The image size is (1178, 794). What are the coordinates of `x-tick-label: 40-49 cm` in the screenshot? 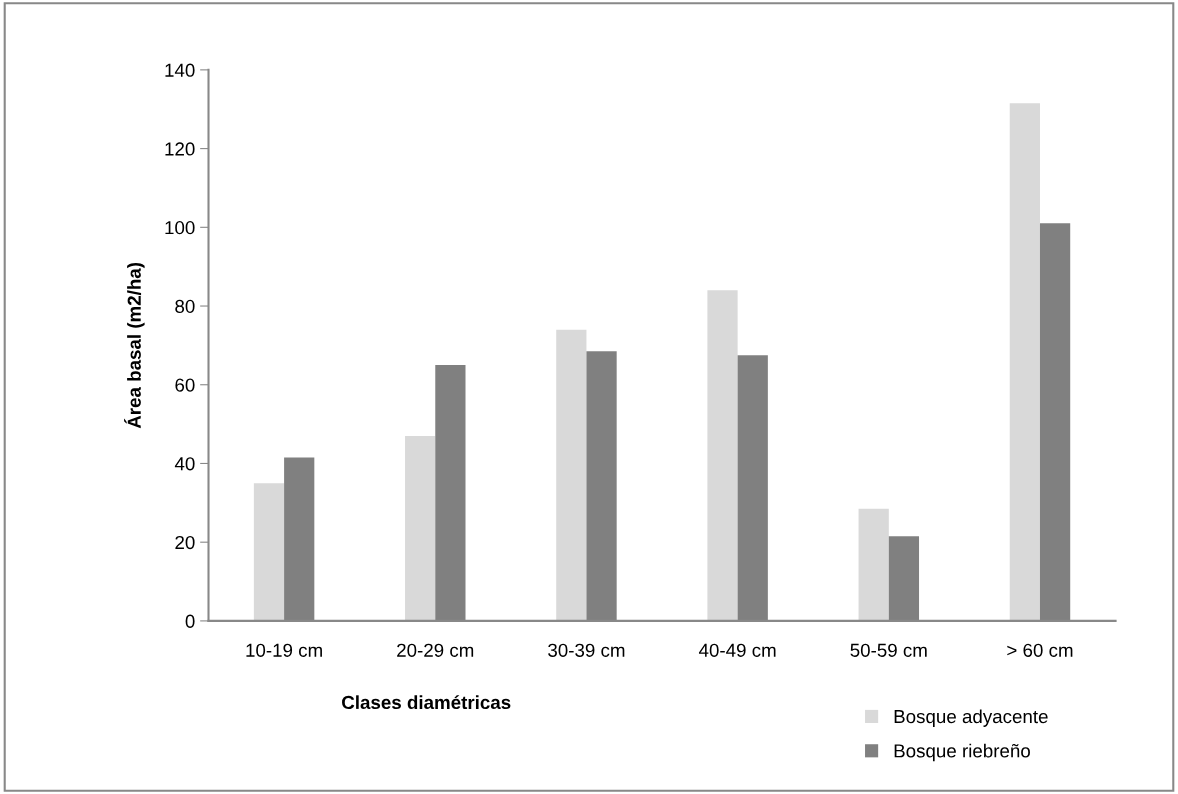 It's located at (737, 650).